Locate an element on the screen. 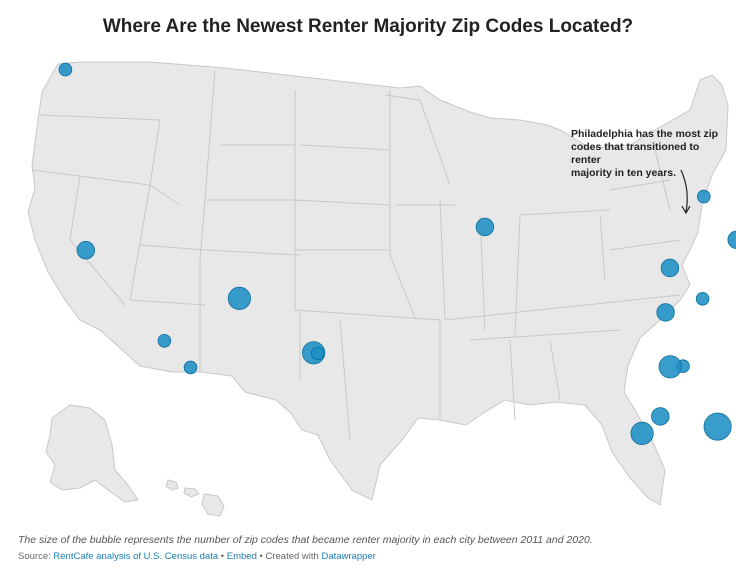 This screenshot has width=736, height=570. embed-link: Embed is located at coordinates (241, 556).